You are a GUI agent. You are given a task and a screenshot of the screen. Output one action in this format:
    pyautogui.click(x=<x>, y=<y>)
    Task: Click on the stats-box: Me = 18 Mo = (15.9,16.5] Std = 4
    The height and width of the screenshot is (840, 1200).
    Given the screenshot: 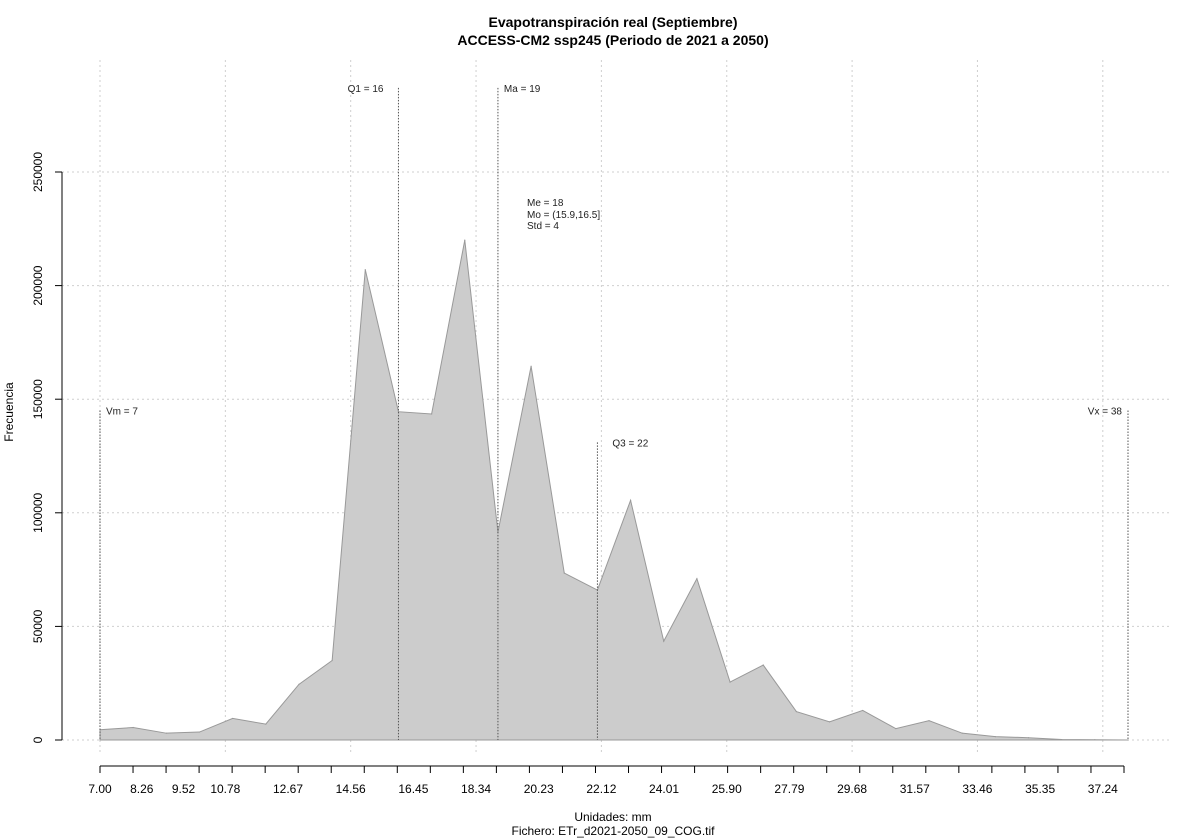 What is the action you would take?
    pyautogui.click(x=563, y=215)
    